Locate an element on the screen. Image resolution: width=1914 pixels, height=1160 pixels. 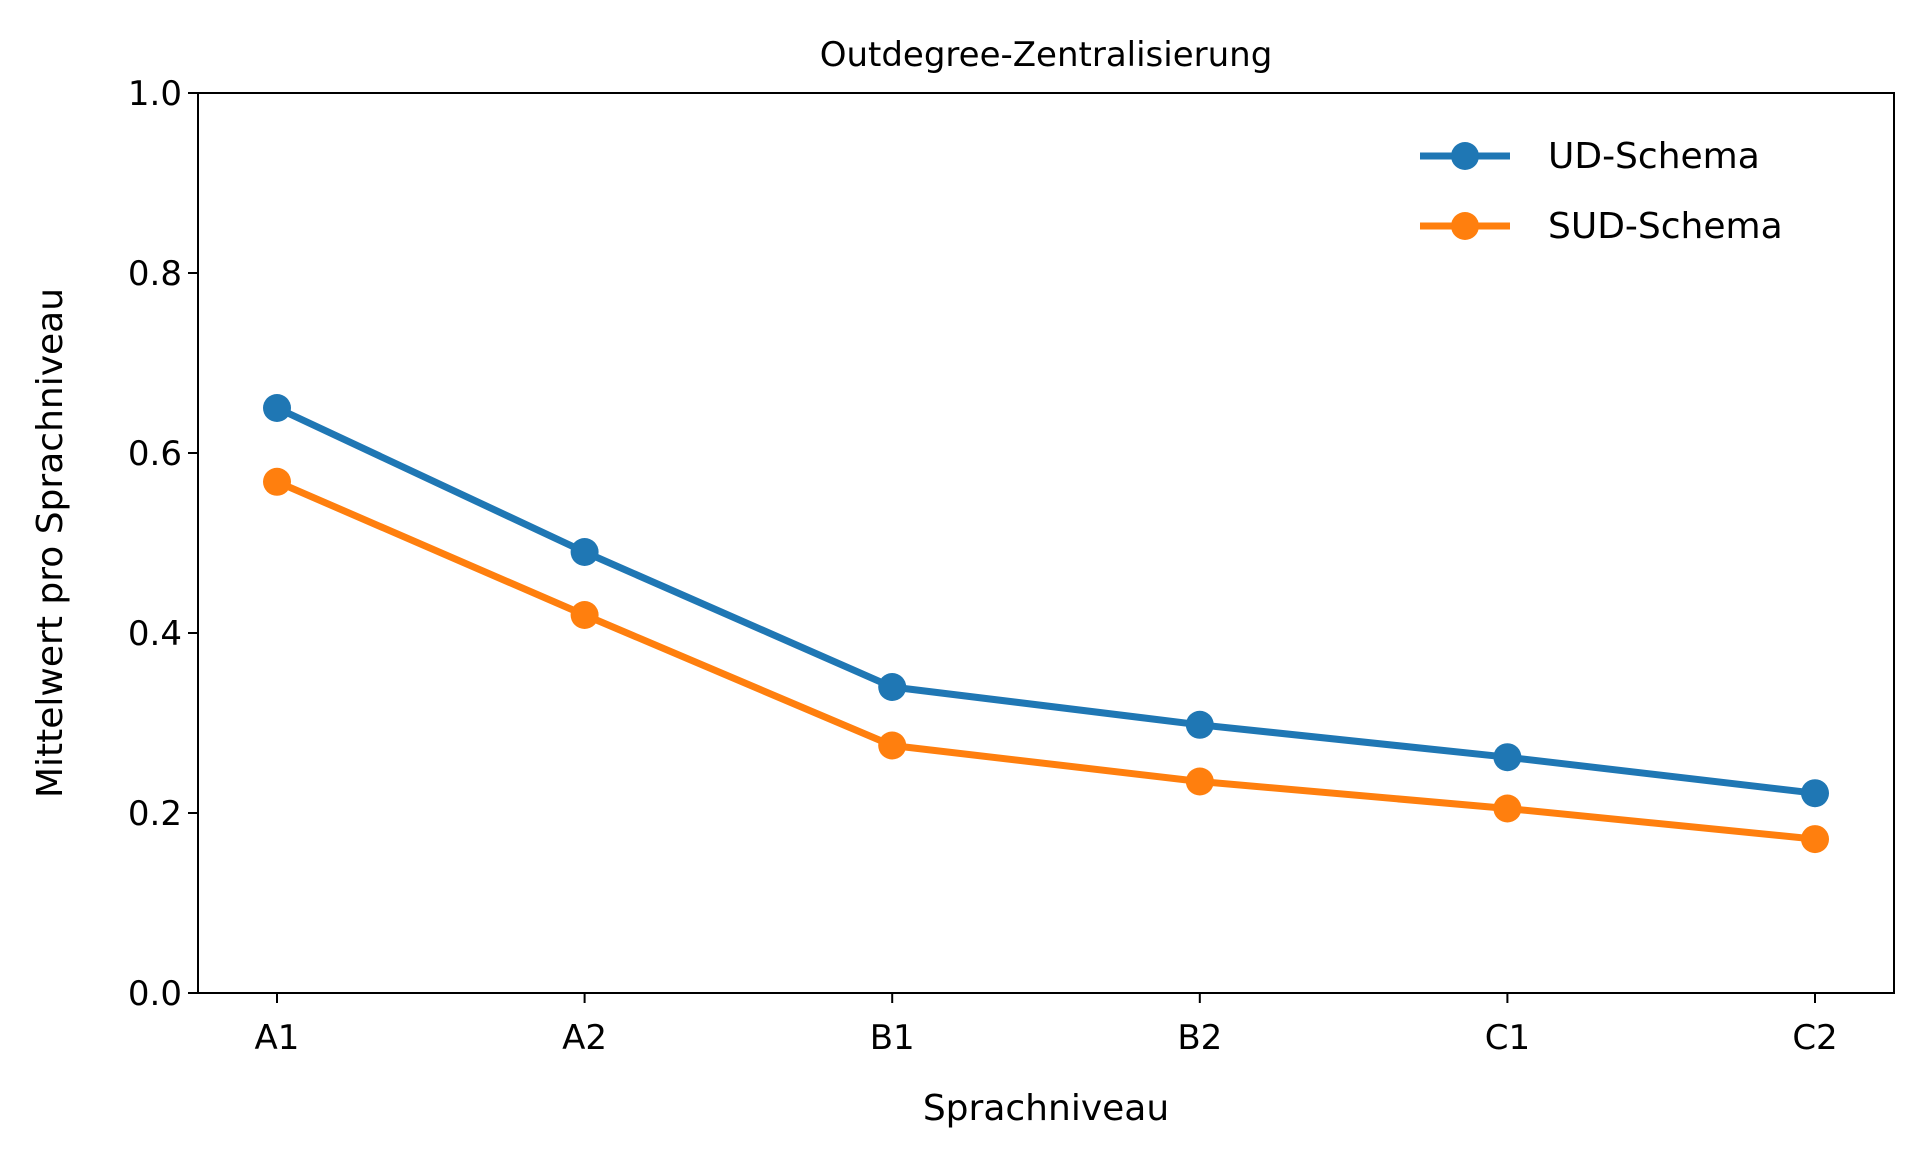
x-tick-label: C1 is located at coordinates (1507, 1038).